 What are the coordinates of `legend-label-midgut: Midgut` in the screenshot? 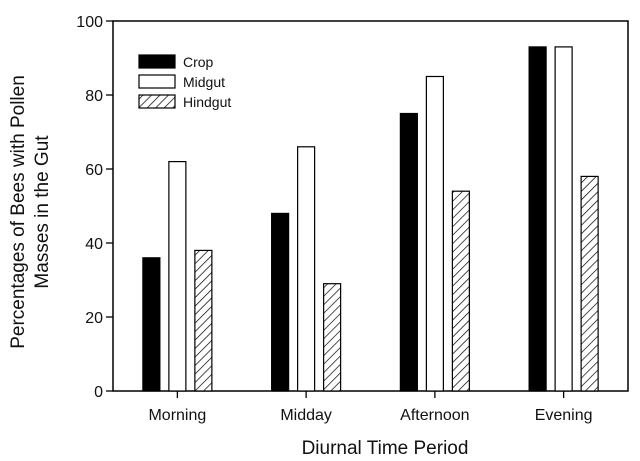 It's located at (204, 82).